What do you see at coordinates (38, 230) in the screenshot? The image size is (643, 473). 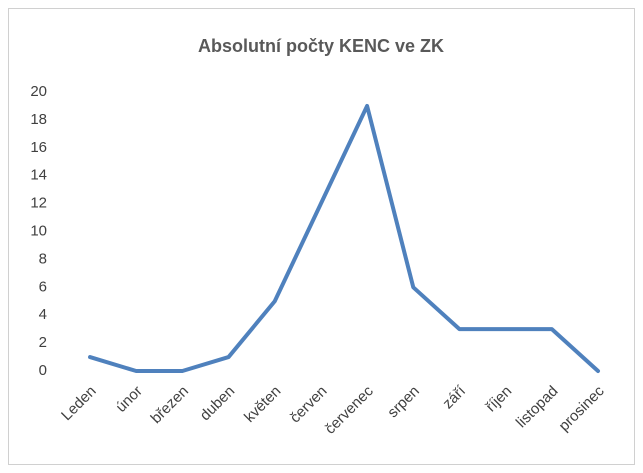 I see `y-tick-label: 10` at bounding box center [38, 230].